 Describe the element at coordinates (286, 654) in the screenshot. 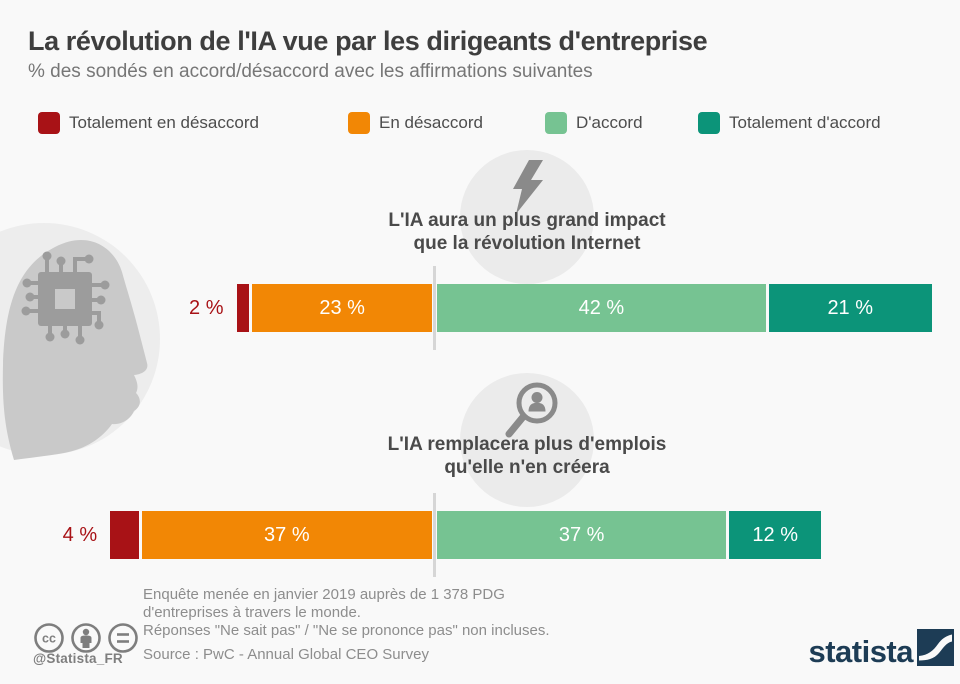

I see `source-note: Source : PwC - Annual Global CEO Survey` at that location.